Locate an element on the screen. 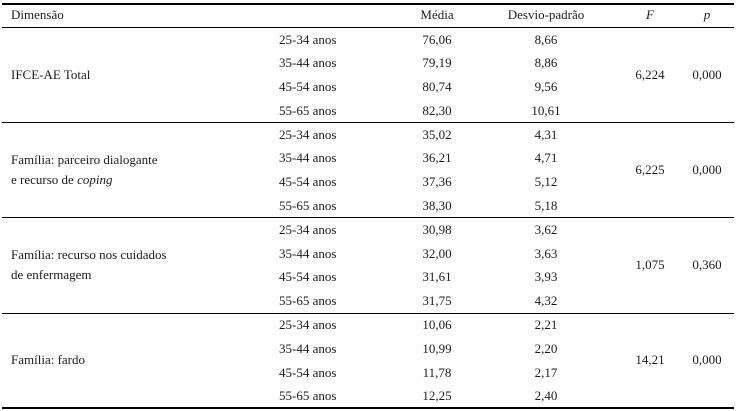  dimension-label: Família: fardo is located at coordinates (136, 360).